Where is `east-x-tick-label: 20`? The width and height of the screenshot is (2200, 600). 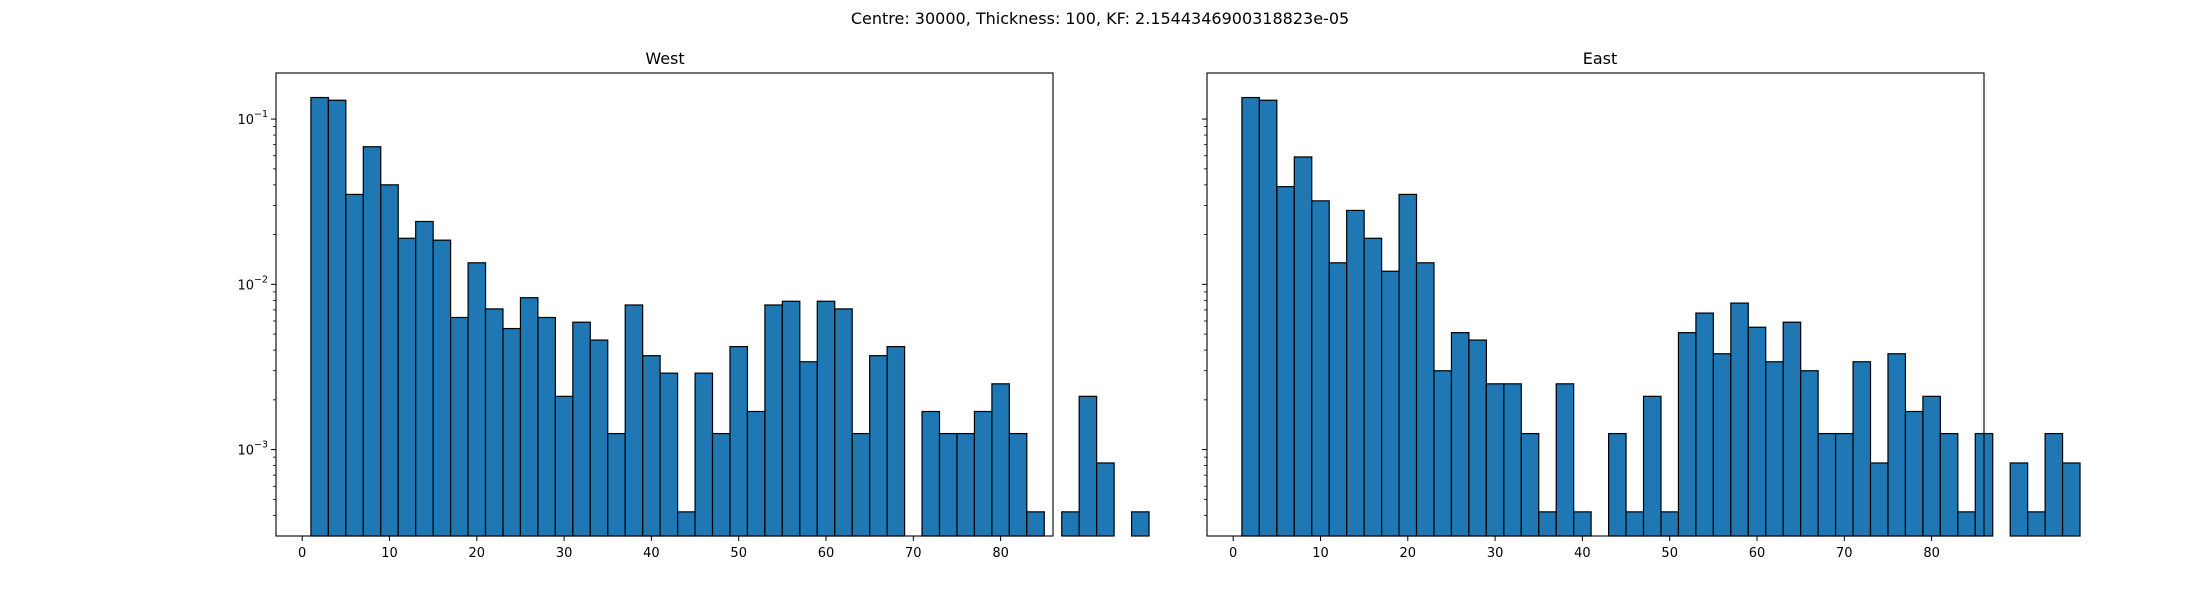 east-x-tick-label: 20 is located at coordinates (1408, 553).